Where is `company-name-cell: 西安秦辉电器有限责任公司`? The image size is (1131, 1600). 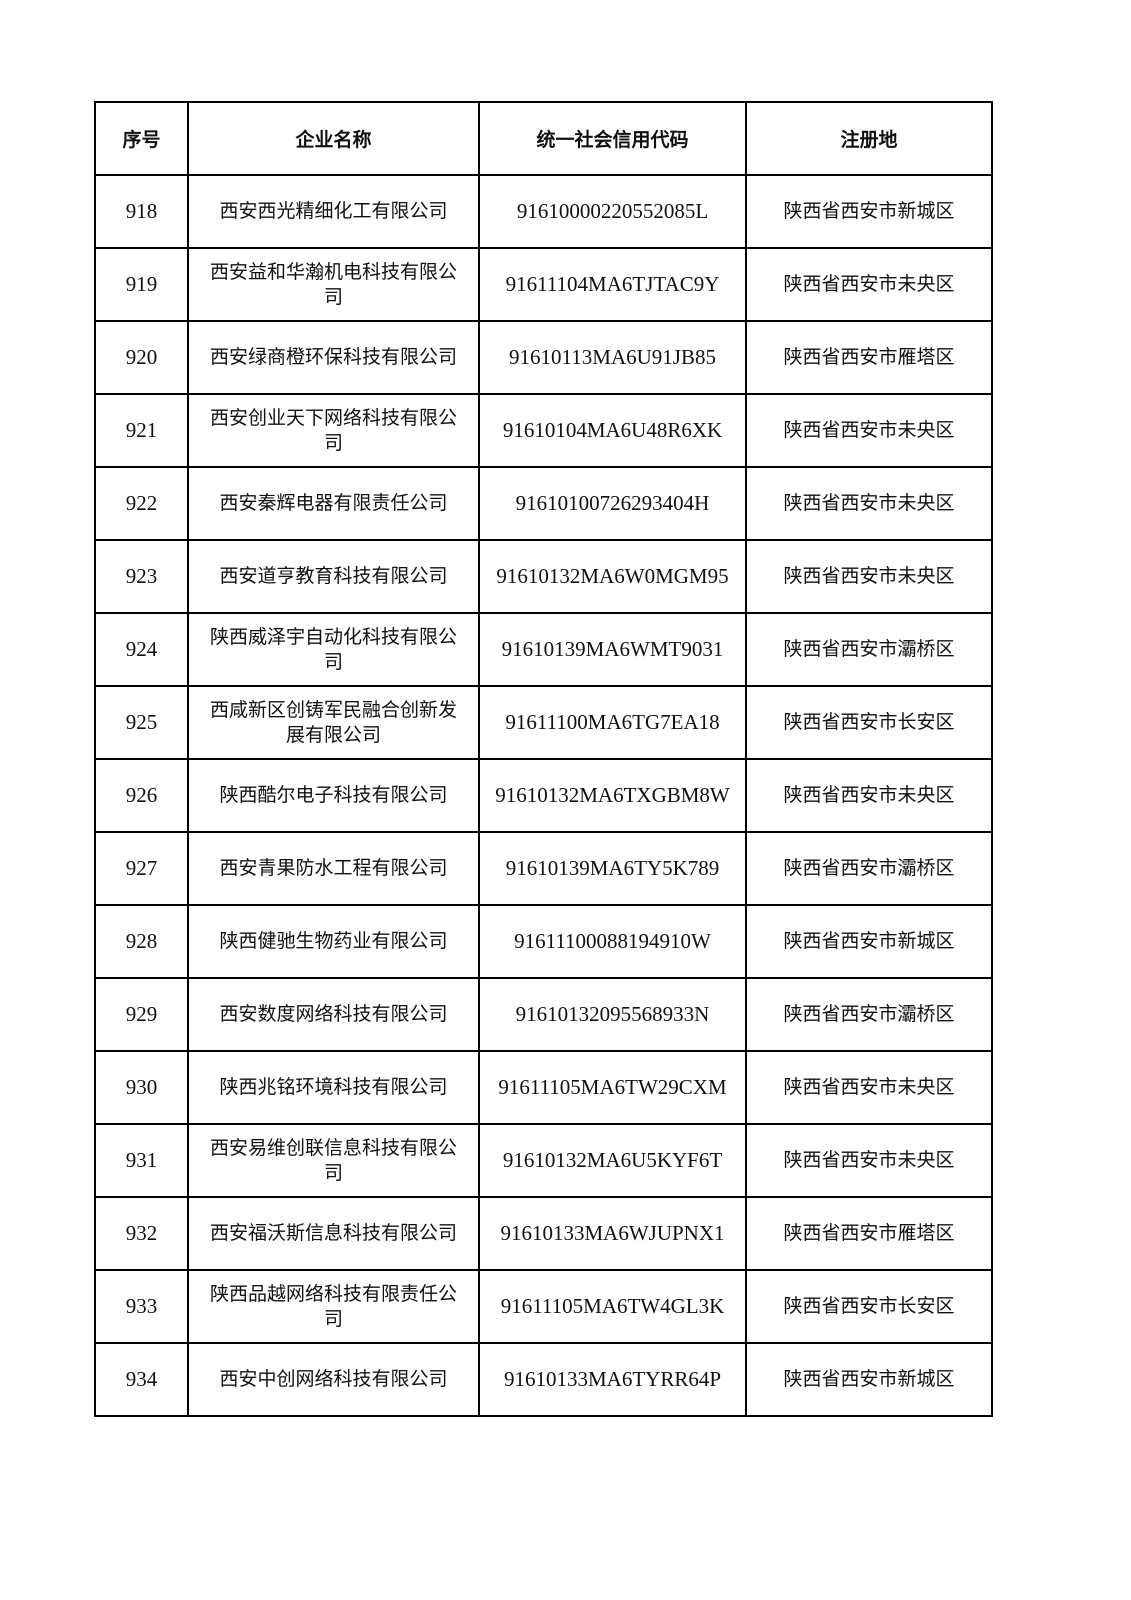
company-name-cell: 西安秦辉电器有限责任公司 is located at coordinates (333, 503).